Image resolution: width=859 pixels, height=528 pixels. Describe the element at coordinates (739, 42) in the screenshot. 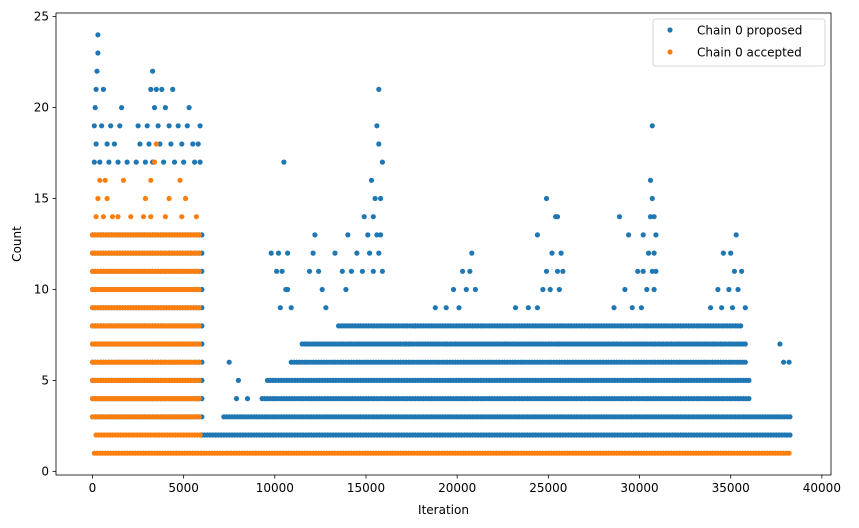

I see `legend: Chain 0 proposed Chain 0 accepted` at that location.